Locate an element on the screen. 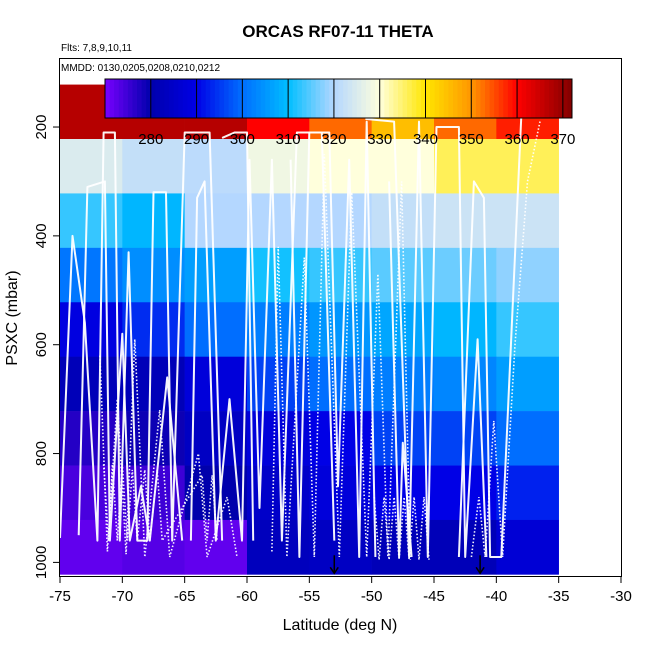  y-tick-label: 400 is located at coordinates (41, 235).